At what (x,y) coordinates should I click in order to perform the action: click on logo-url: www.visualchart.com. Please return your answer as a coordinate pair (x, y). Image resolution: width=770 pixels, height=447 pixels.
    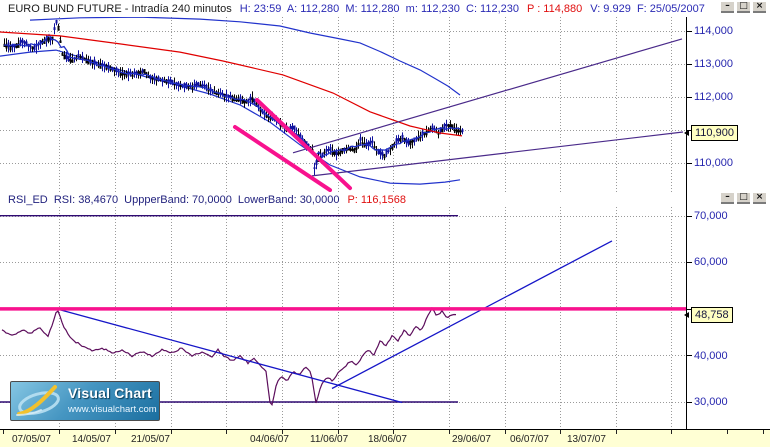
    Looking at the image, I should click on (112, 409).